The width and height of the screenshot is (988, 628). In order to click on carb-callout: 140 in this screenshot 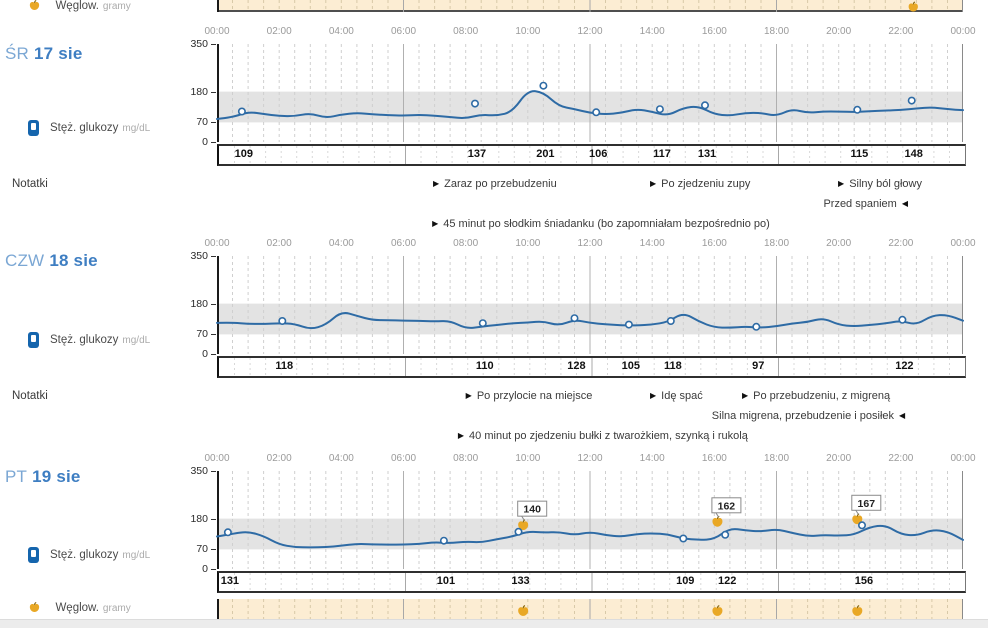, I will do `click(532, 508)`.